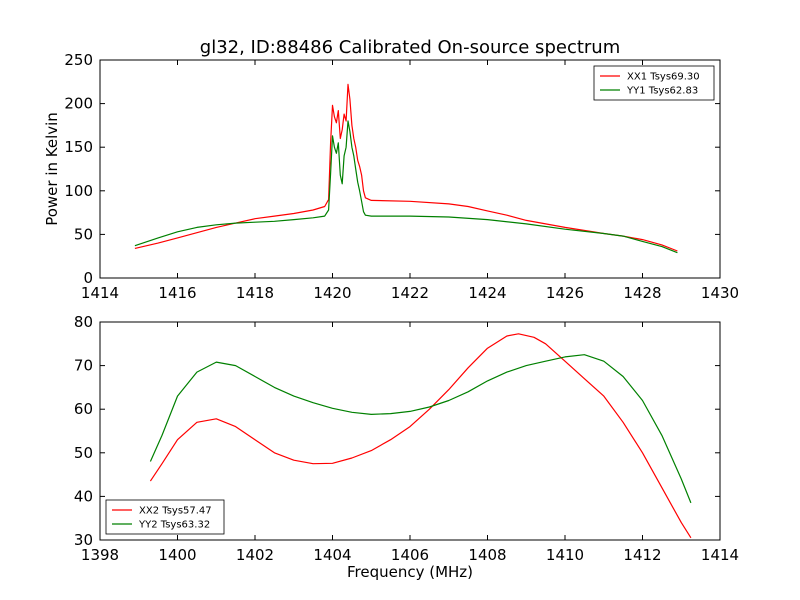 The image size is (800, 600). Describe the element at coordinates (565, 293) in the screenshot. I see `x-tick-label: 1426` at that location.